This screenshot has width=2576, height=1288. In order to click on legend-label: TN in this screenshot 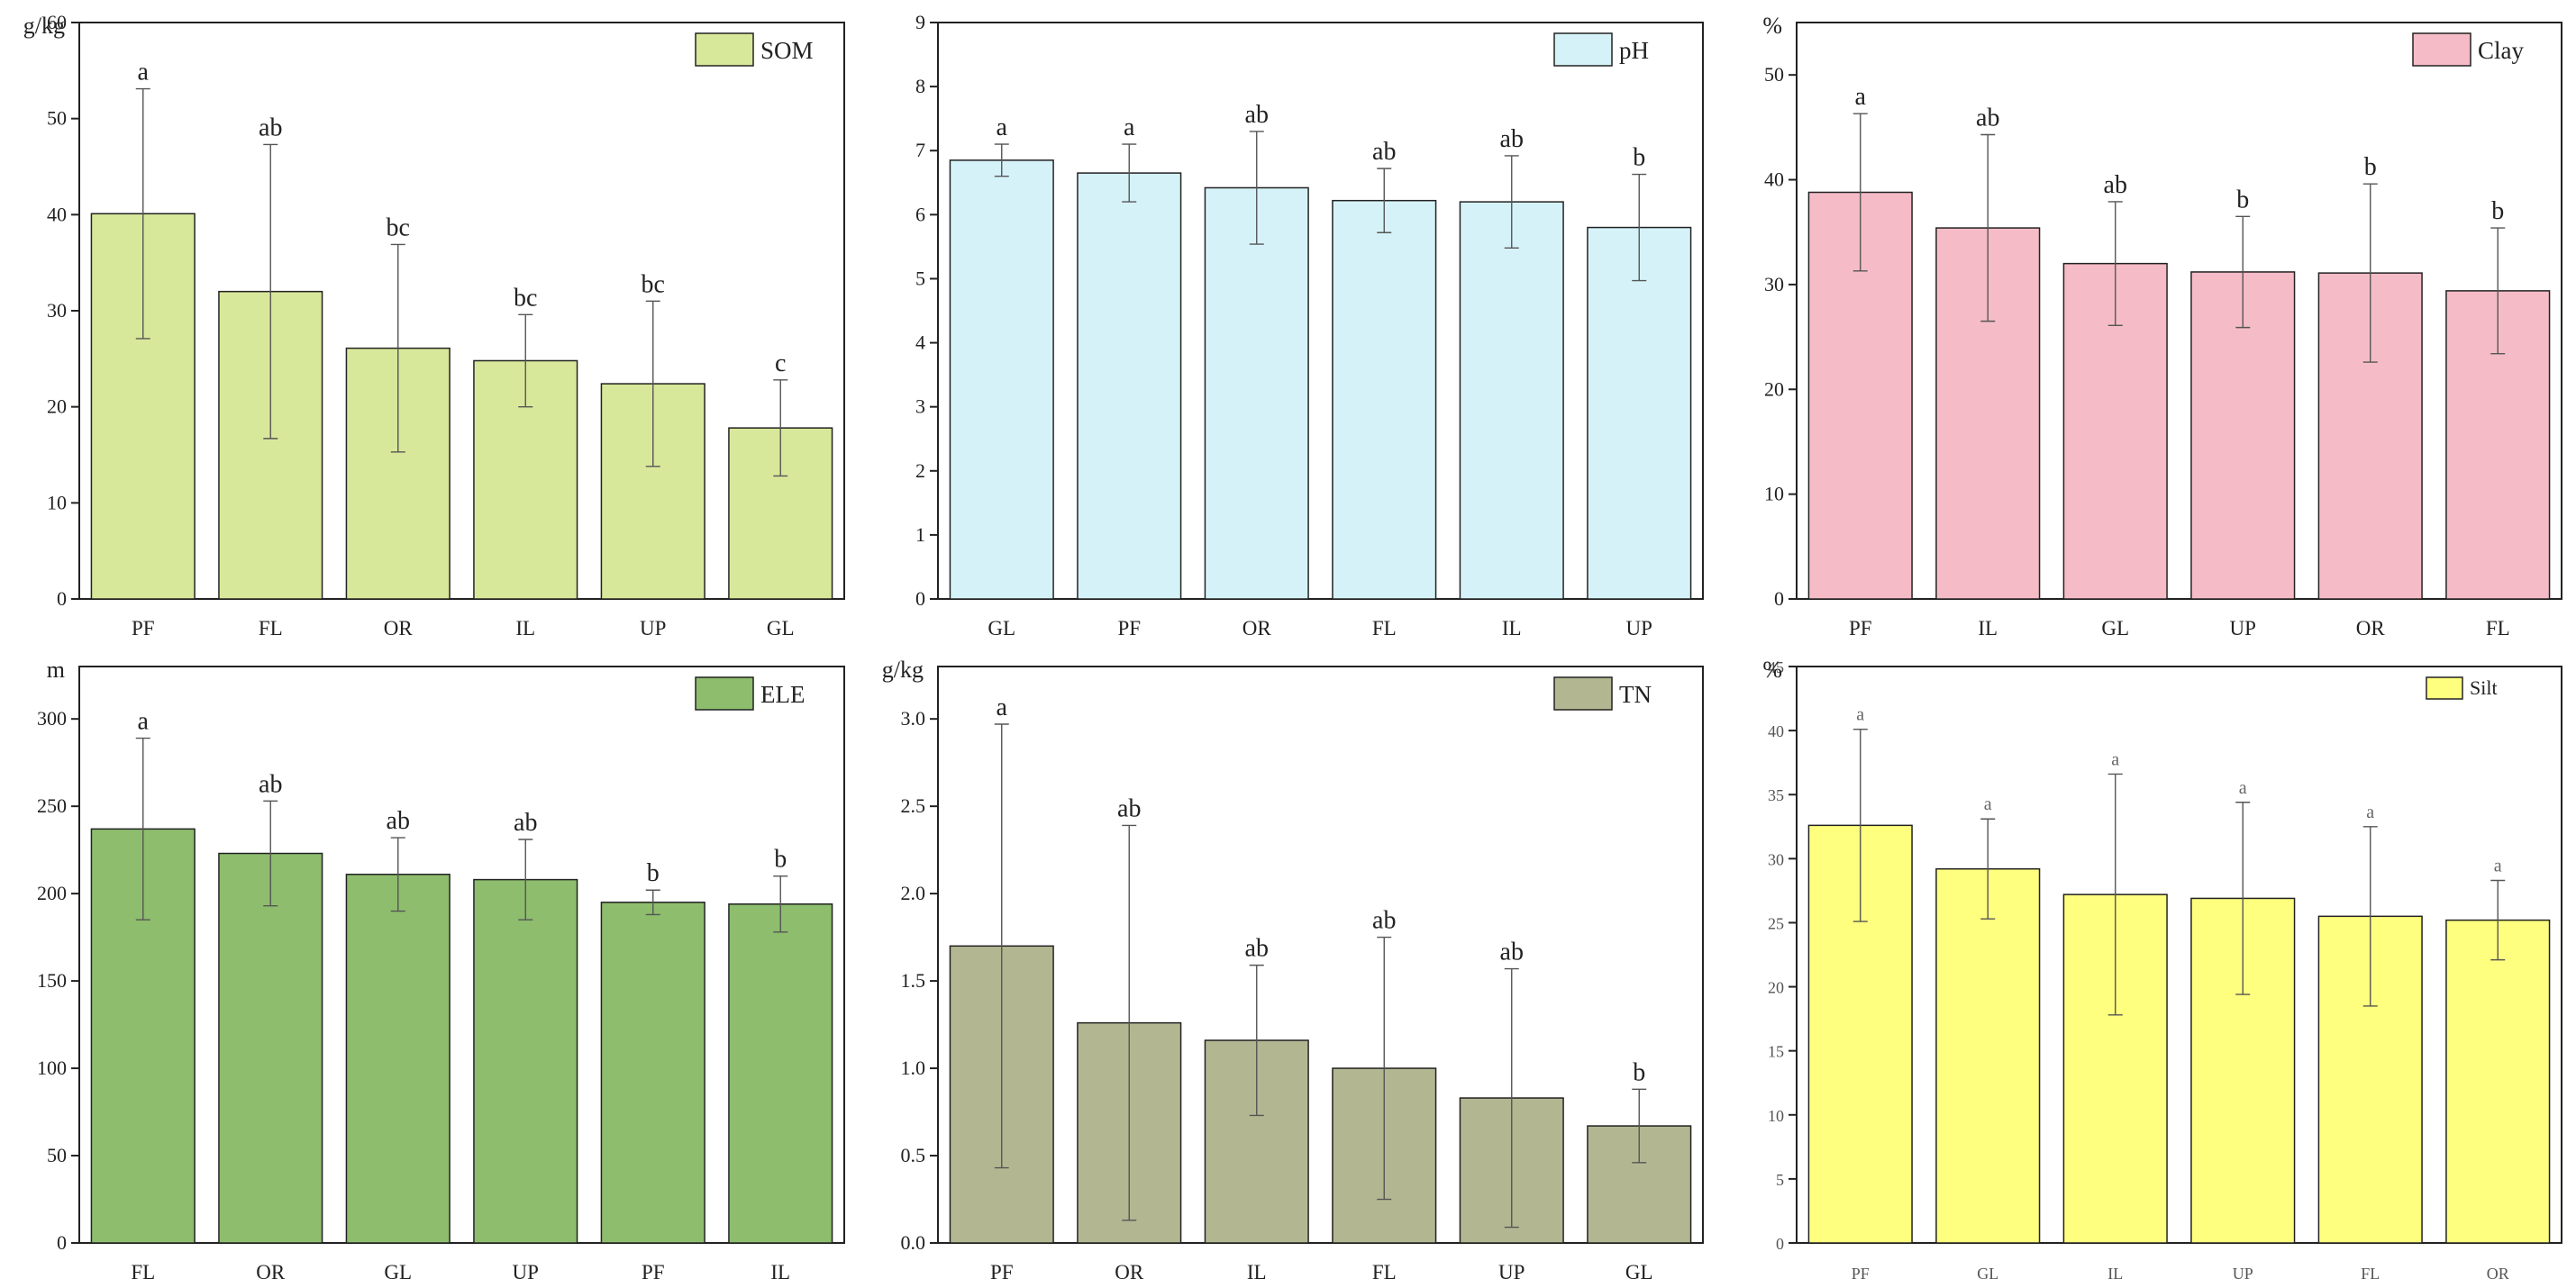, I will do `click(1635, 694)`.